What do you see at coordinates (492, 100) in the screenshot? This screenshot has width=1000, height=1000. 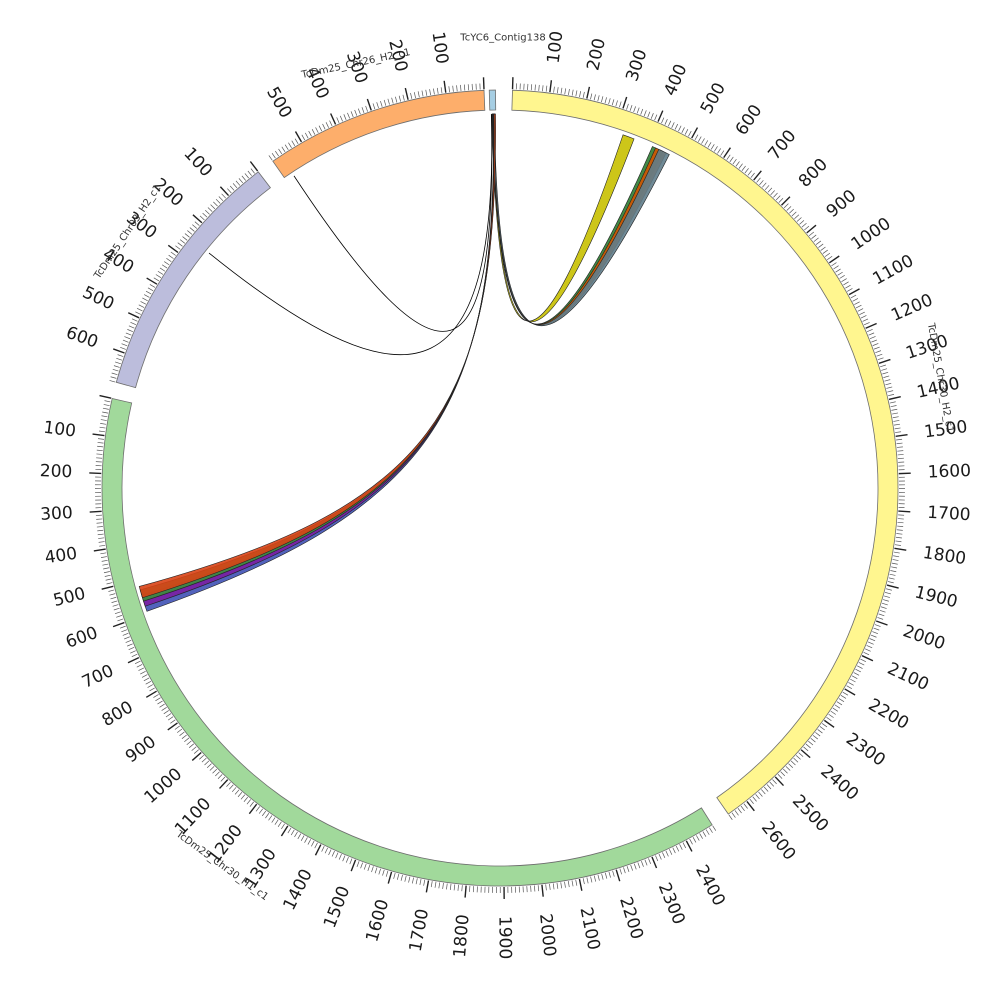 I see `ideogram-tcyc6-contig138` at bounding box center [492, 100].